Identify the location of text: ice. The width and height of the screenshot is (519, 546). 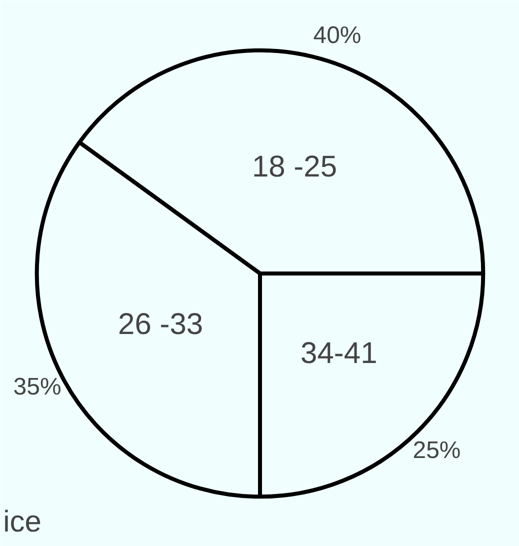
(22, 522).